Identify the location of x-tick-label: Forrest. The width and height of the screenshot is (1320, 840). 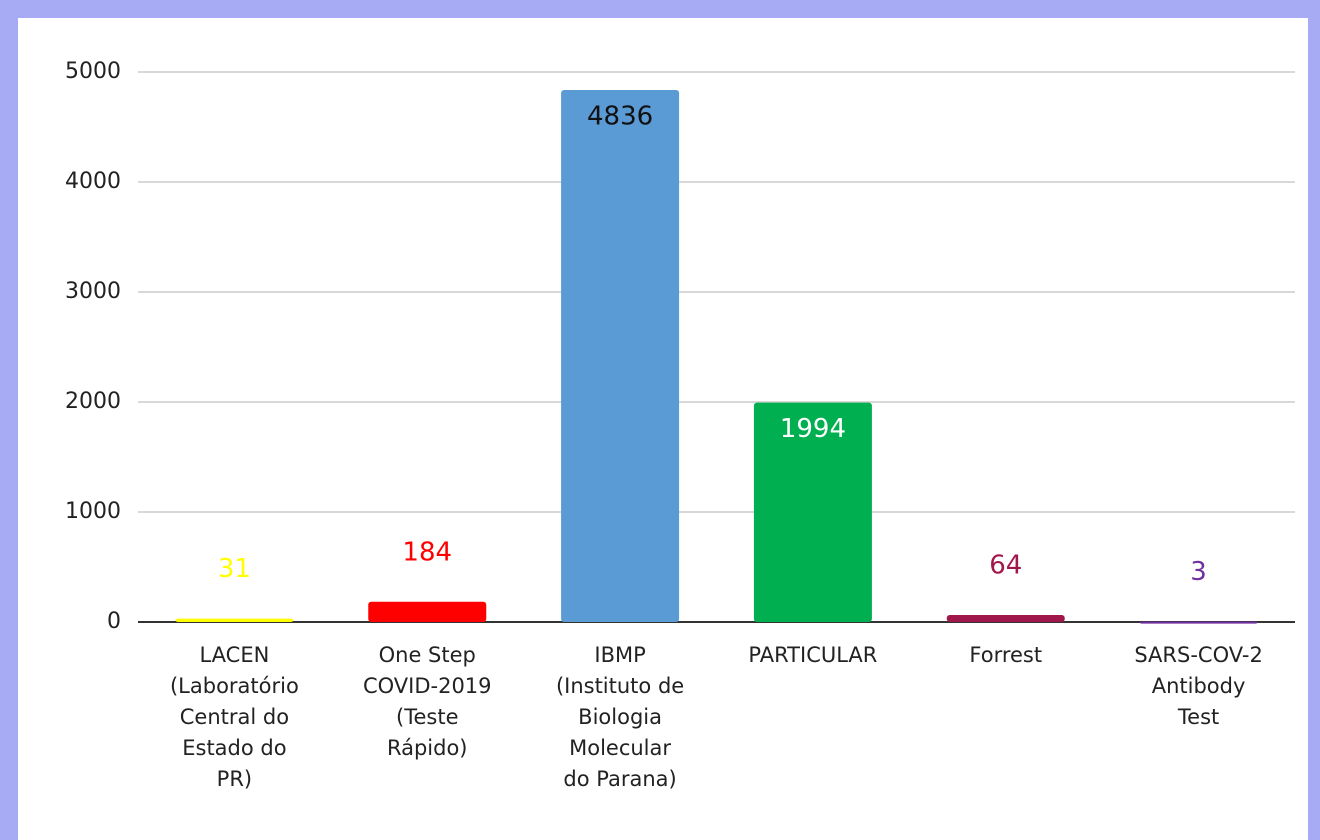
(1006, 655).